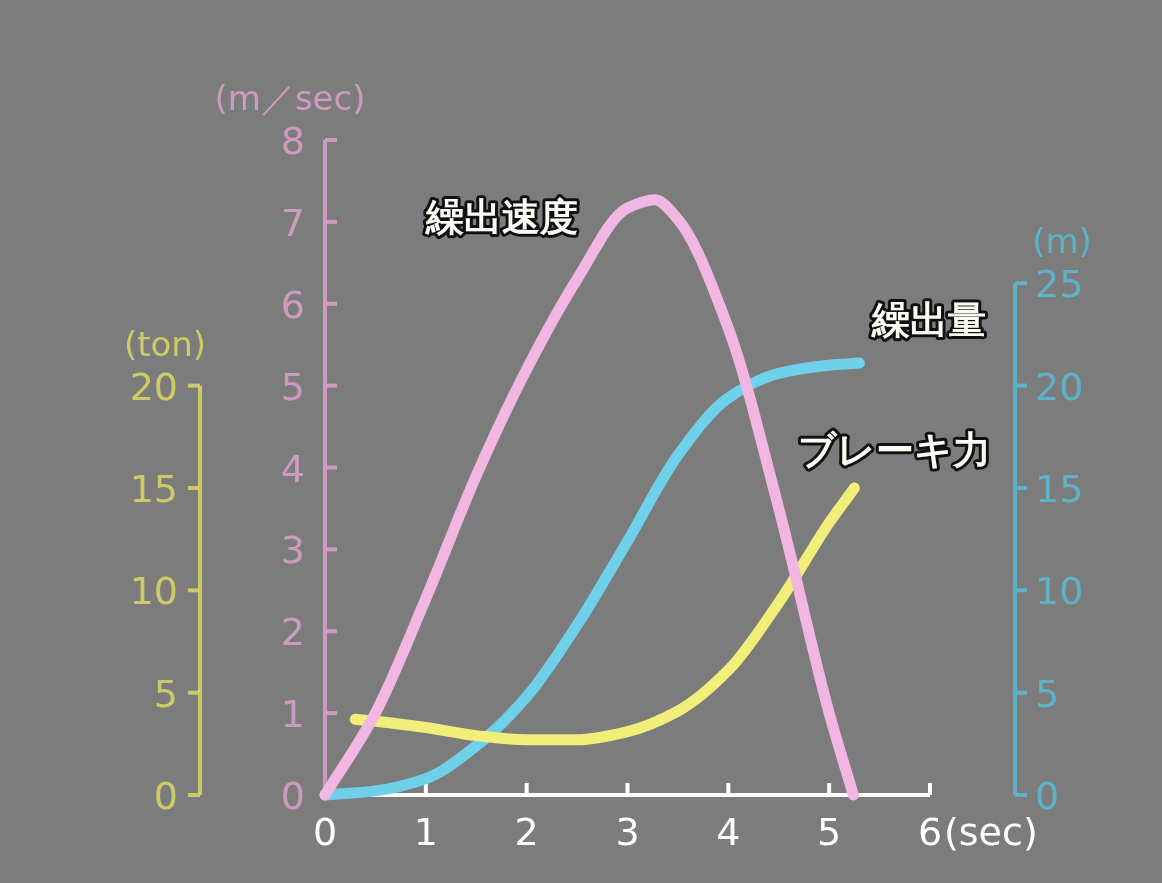  Describe the element at coordinates (290, 98) in the screenshot. I see `y-axis-title: (m／sec)` at that location.